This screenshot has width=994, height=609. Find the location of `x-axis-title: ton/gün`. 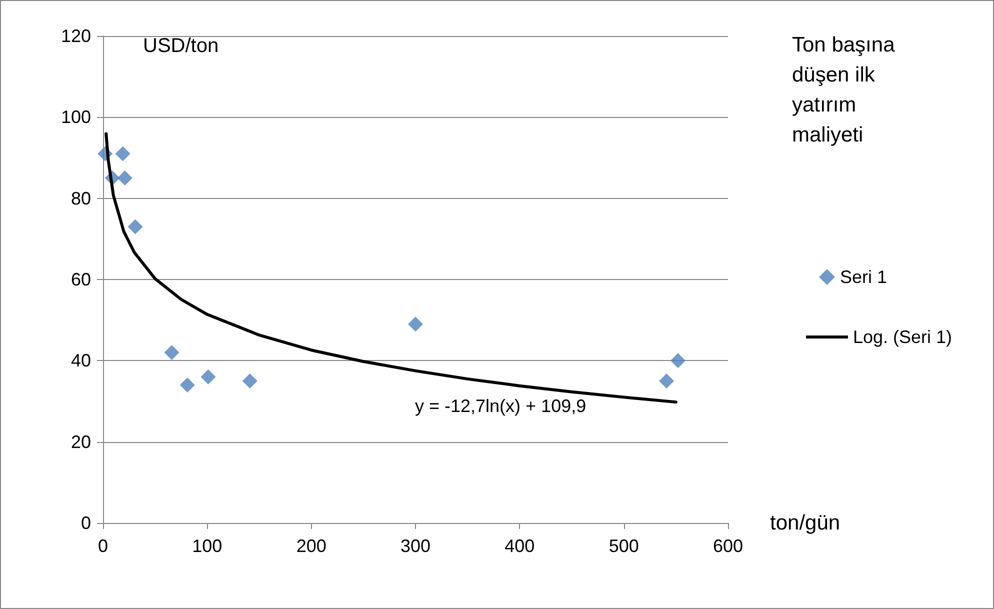

x-axis-title: ton/gün is located at coordinates (805, 523).